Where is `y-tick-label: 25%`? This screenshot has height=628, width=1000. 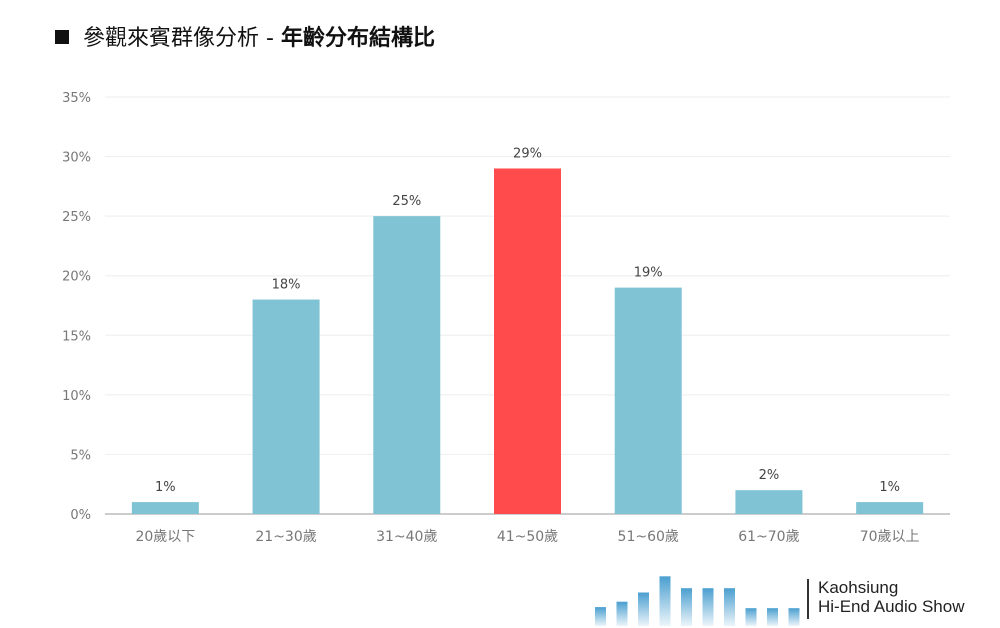
y-tick-label: 25% is located at coordinates (76, 217).